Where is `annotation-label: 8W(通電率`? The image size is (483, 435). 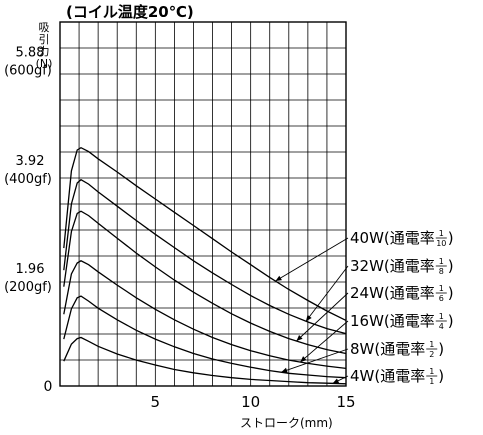 annotation-label: 8W(通電率 is located at coordinates (387, 349).